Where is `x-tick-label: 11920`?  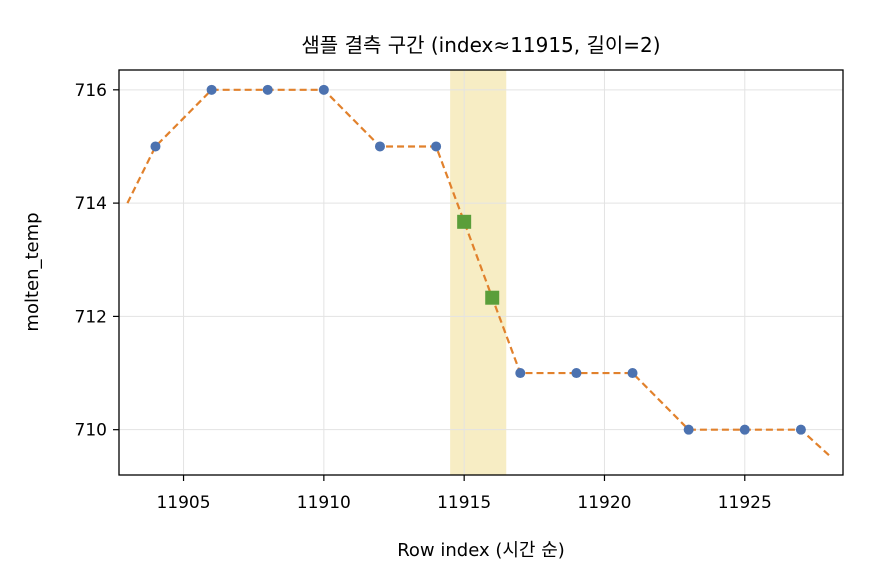
x-tick-label: 11920 is located at coordinates (604, 503).